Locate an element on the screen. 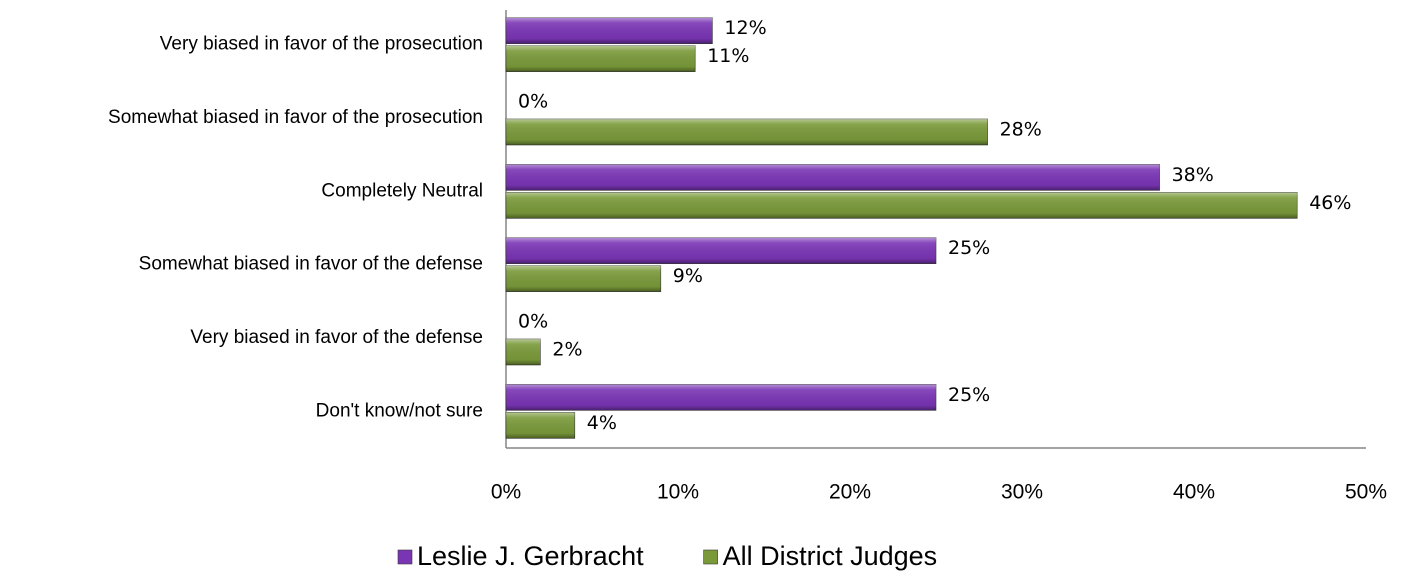 The width and height of the screenshot is (1411, 575). value-label: 9% is located at coordinates (688, 276).